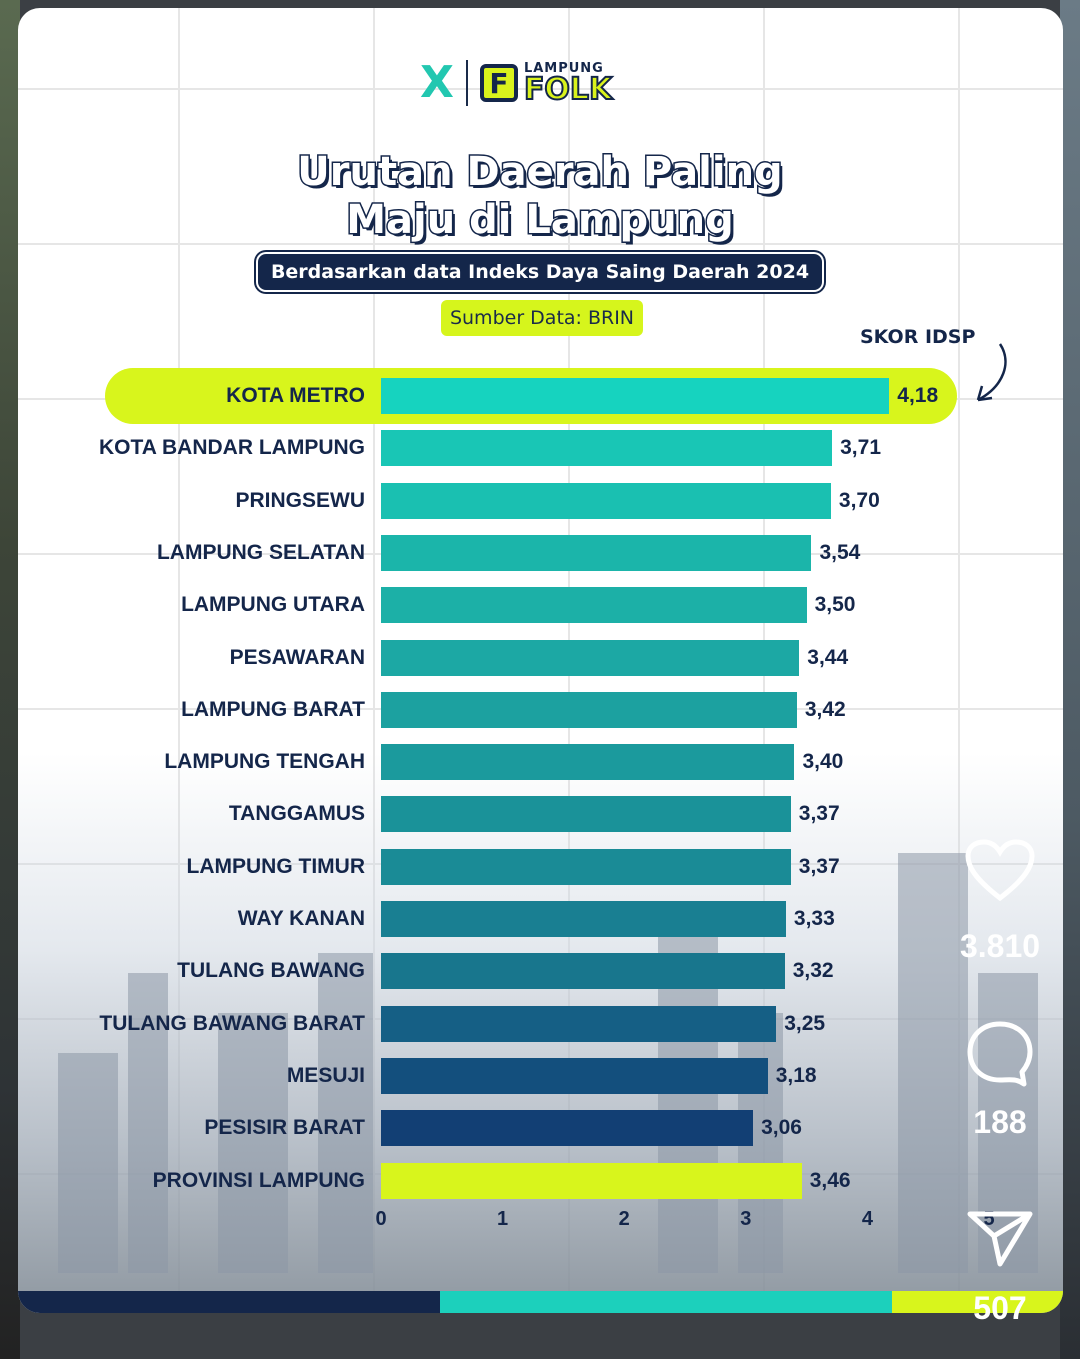 The image size is (1080, 1359). What do you see at coordinates (991, 372) in the screenshot?
I see `curved-arrow-icon` at bounding box center [991, 372].